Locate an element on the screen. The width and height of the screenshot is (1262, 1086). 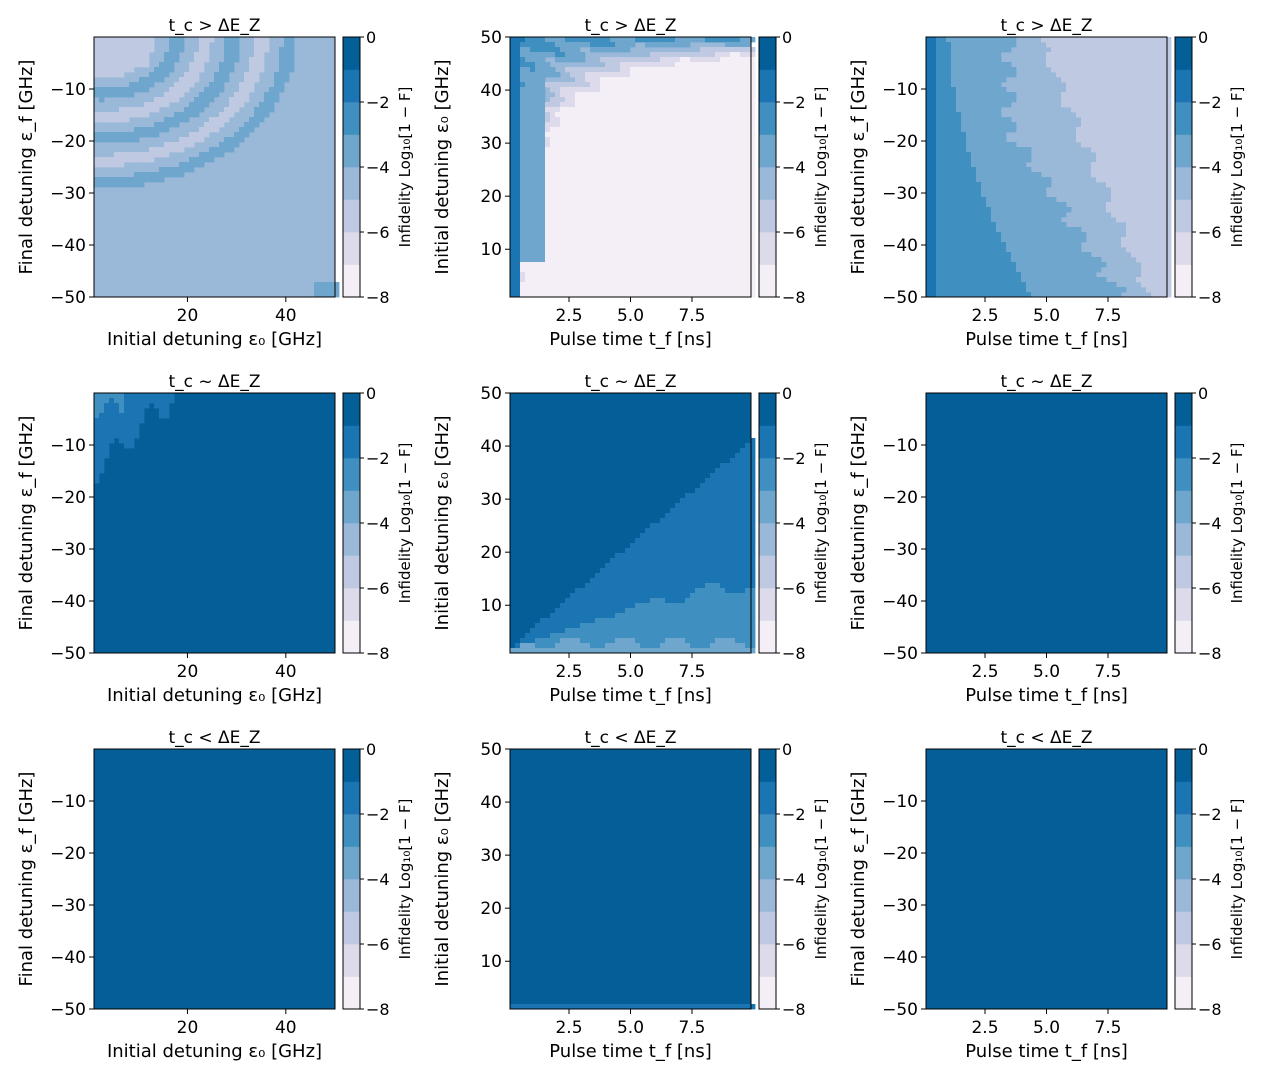
y-tick-label: −10 is located at coordinates (68, 90).